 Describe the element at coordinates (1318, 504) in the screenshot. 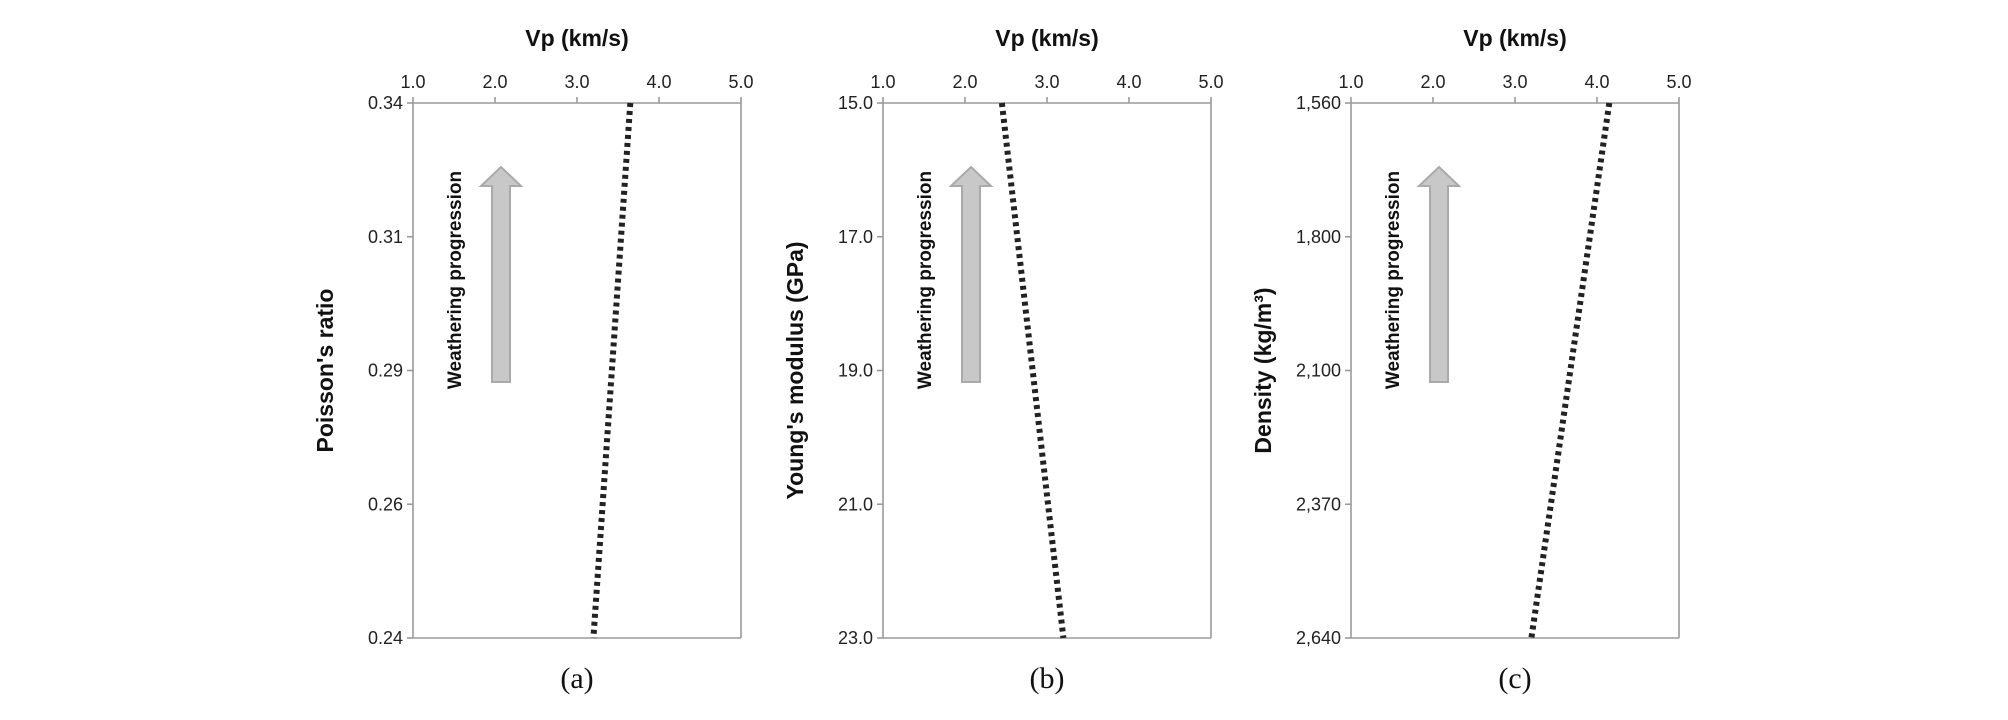

I see `y-tick-label: 2,370` at that location.